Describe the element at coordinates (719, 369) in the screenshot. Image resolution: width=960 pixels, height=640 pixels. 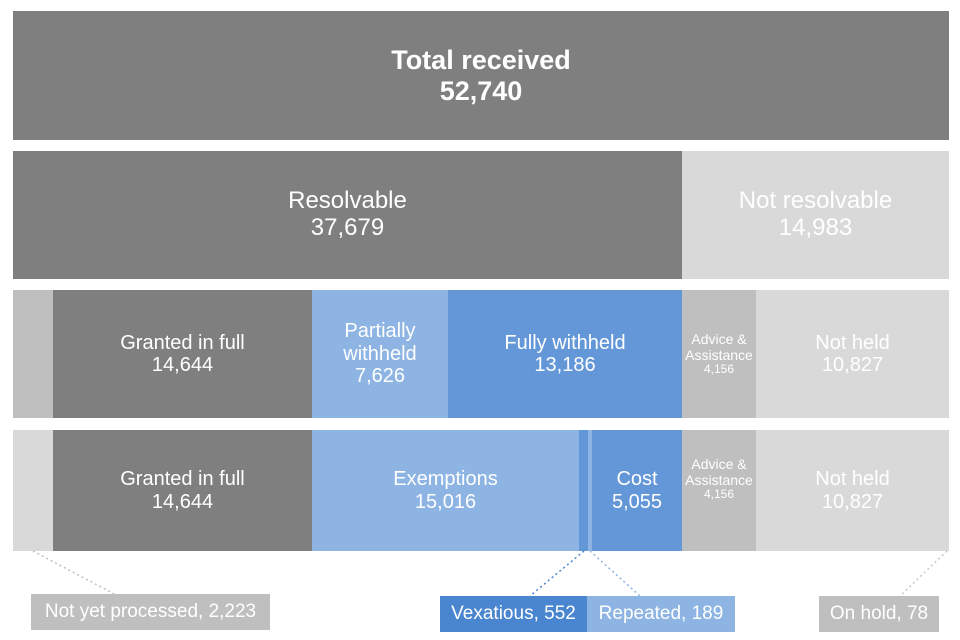
I see `advice-value-row3: 4,156` at that location.